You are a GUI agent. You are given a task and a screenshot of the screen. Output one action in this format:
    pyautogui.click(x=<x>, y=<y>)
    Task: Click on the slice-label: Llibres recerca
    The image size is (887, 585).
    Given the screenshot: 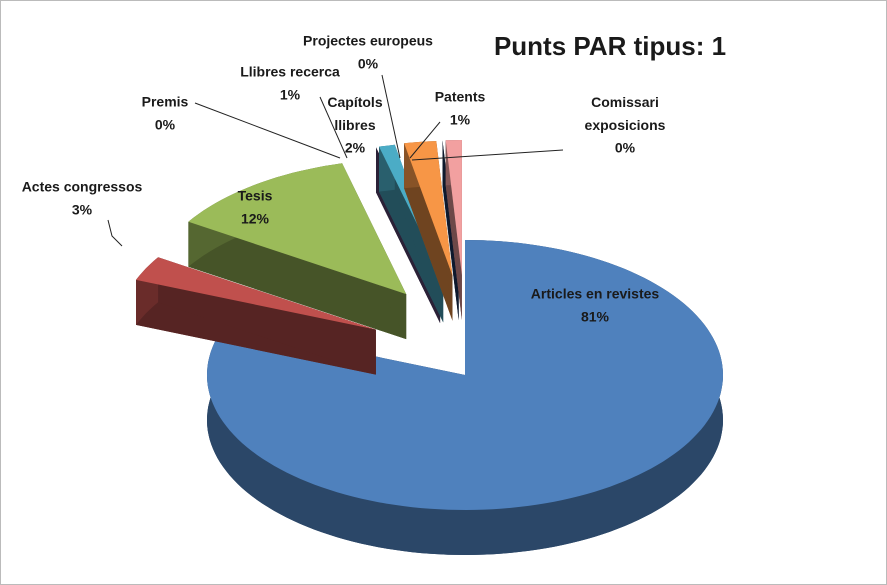 What is the action you would take?
    pyautogui.click(x=290, y=72)
    